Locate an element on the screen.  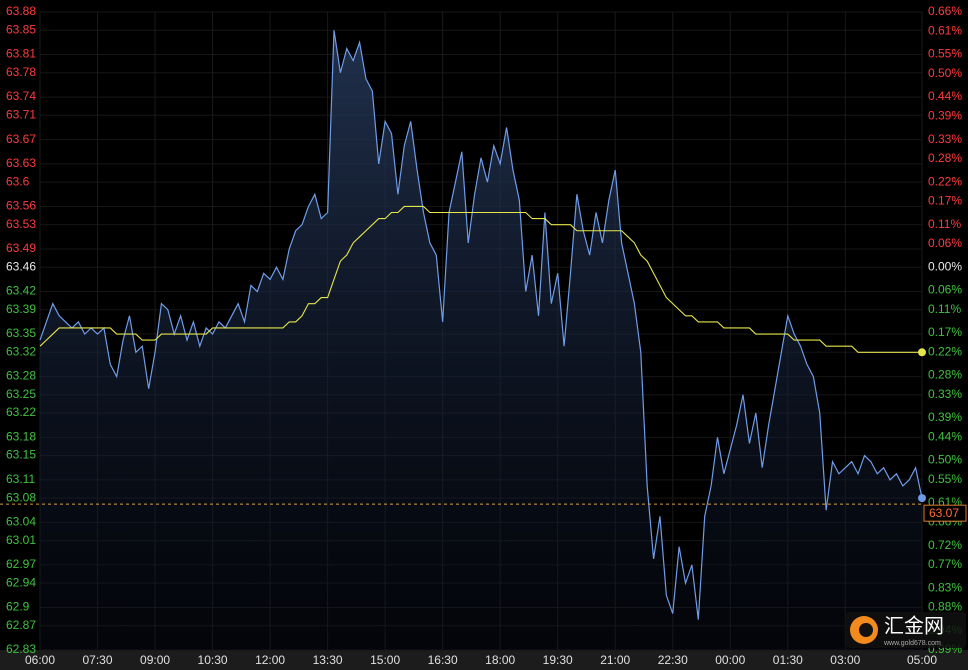
watermark: 汇金网 www.gold678.com is located at coordinates (906, 630).